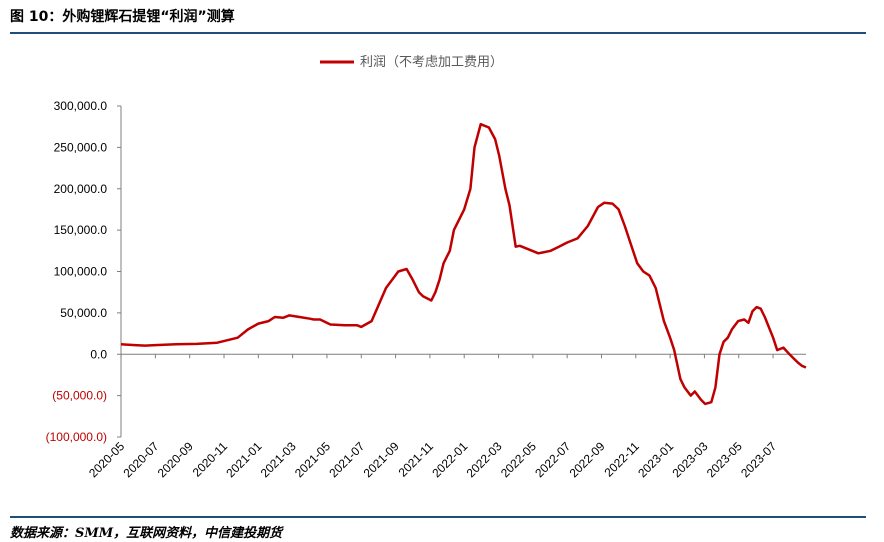 The width and height of the screenshot is (884, 542). I want to click on x-tick-label: 2021-07, so click(346, 459).